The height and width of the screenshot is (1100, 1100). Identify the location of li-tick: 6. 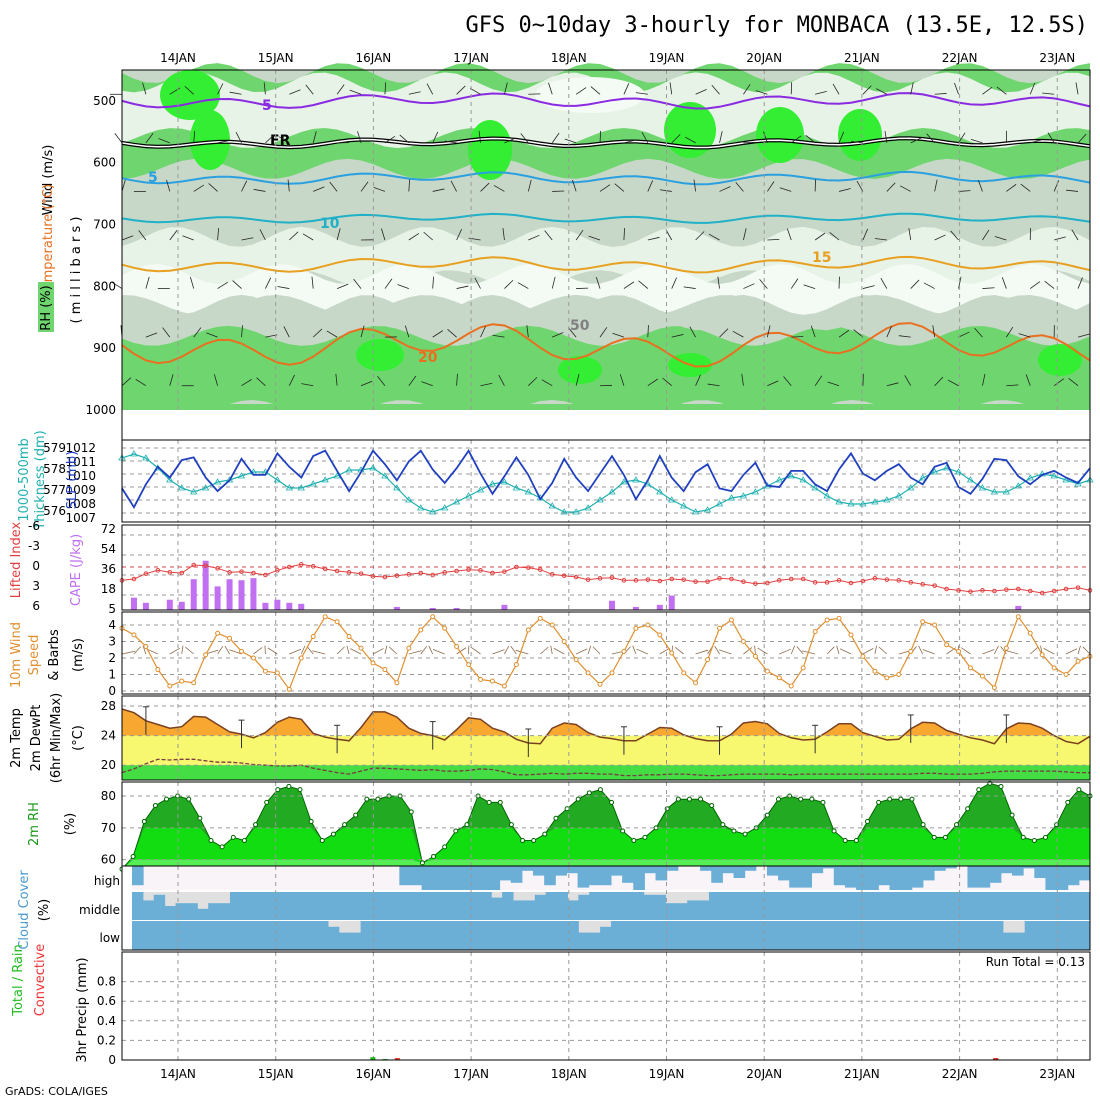
(36, 606).